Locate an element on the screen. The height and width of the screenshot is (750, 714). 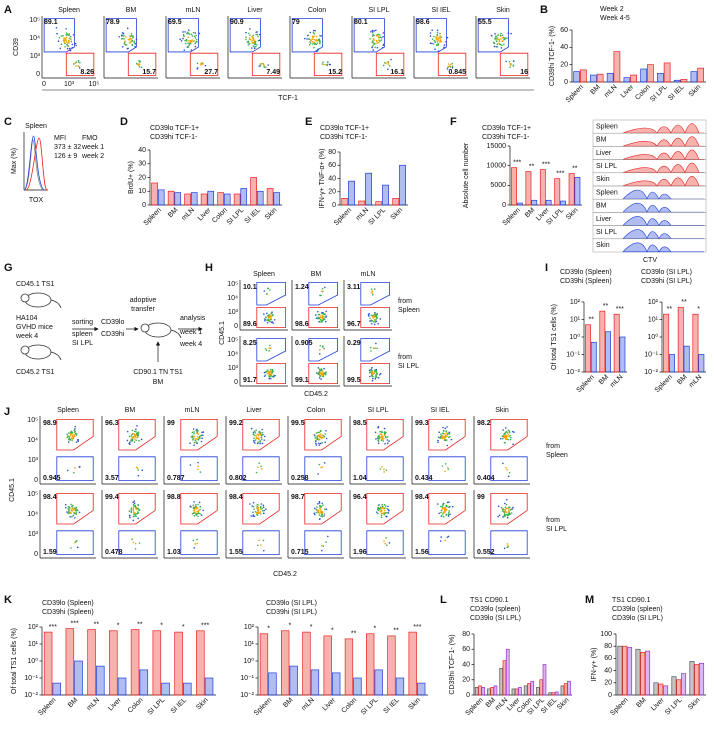
flow-tick-label: 10³ is located at coordinates (233, 312).